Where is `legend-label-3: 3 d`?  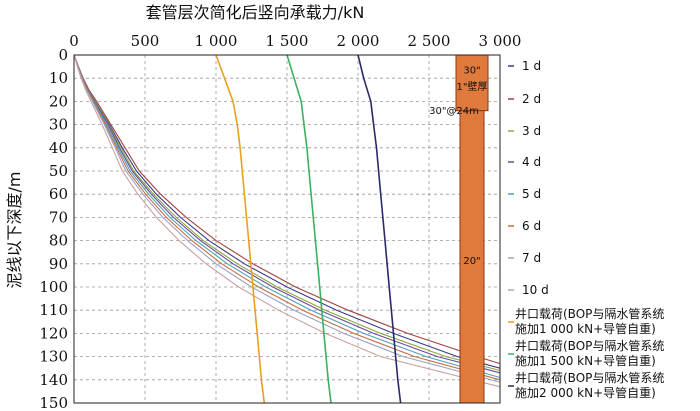
legend-label-3: 3 d is located at coordinates (531, 131).